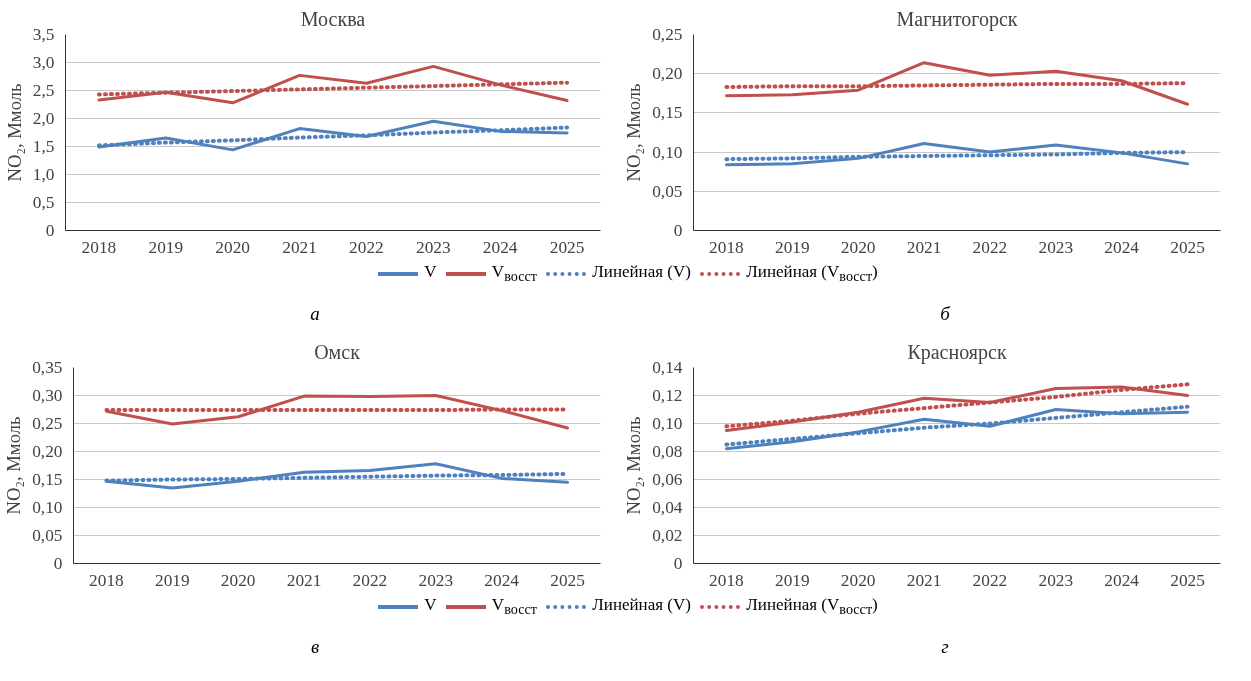  What do you see at coordinates (667, 479) in the screenshot?
I see `y-tick-label: 0,06` at bounding box center [667, 479].